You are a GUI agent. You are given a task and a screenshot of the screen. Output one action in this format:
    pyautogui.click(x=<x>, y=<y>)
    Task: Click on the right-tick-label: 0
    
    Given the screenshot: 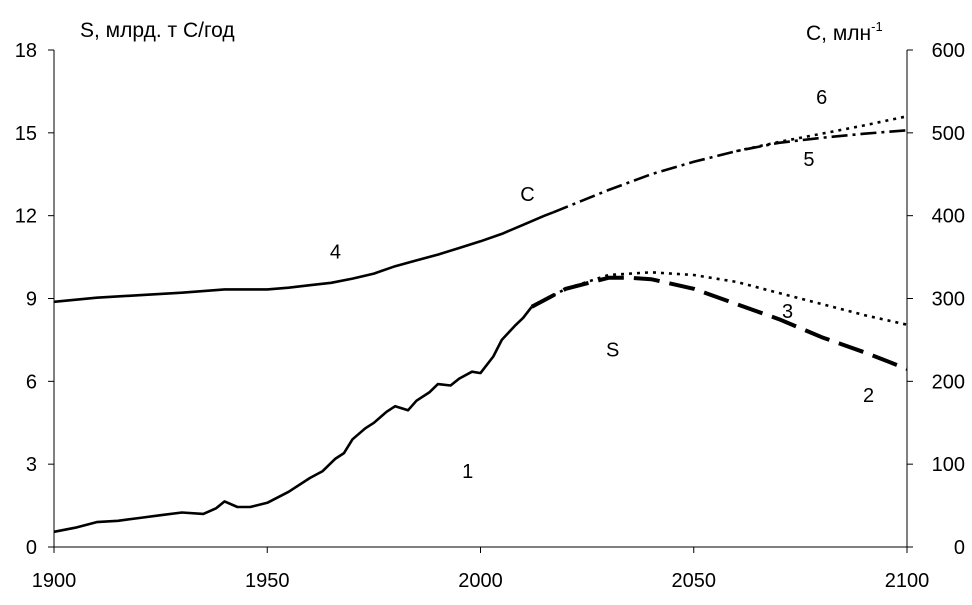 What is the action you would take?
    pyautogui.click(x=959, y=548)
    